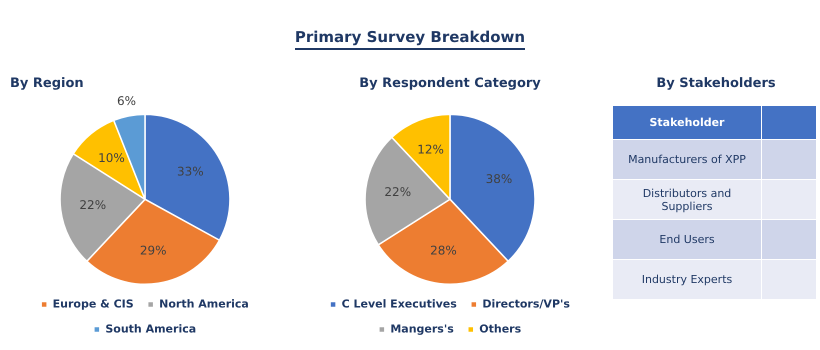 This screenshot has width=820, height=350. I want to click on text: Industry Experts, so click(687, 280).